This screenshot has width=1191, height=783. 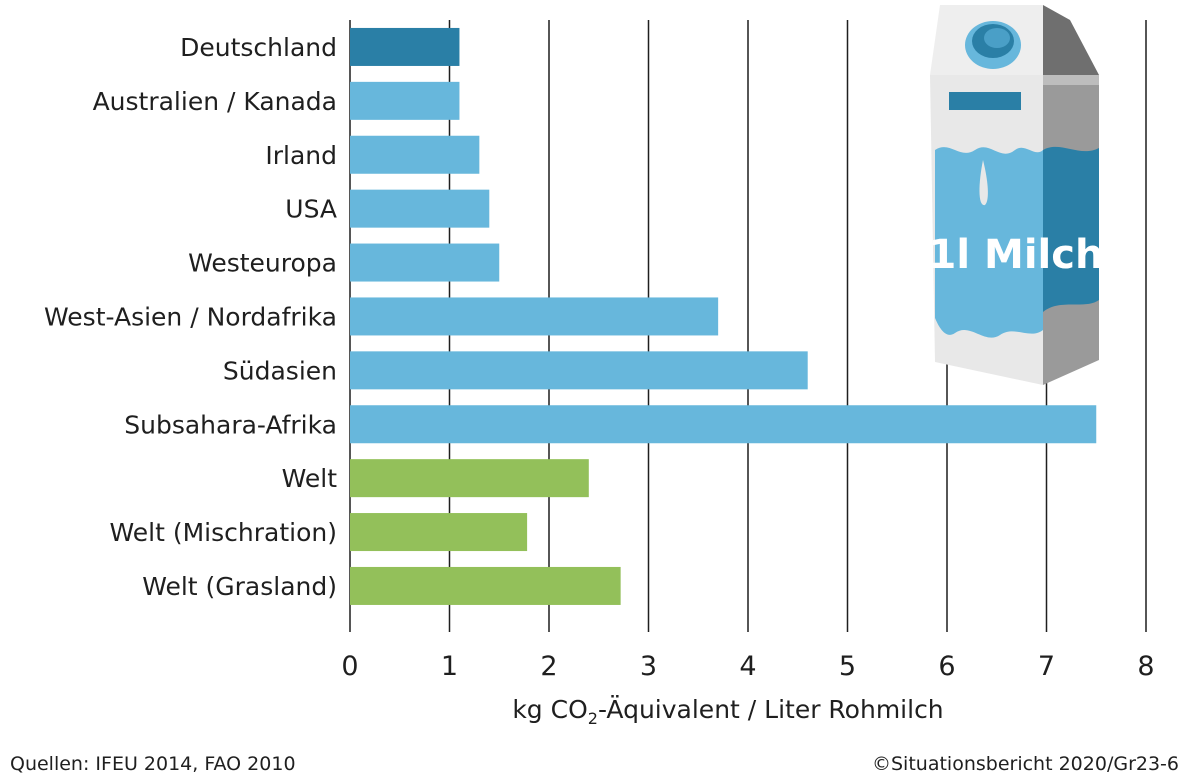 I want to click on x-tick-label: 7, so click(x=1046, y=666).